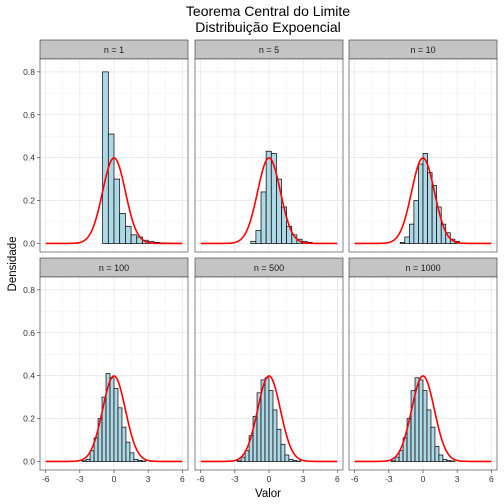  I want to click on facet-strip-label: n = 500, so click(269, 268).